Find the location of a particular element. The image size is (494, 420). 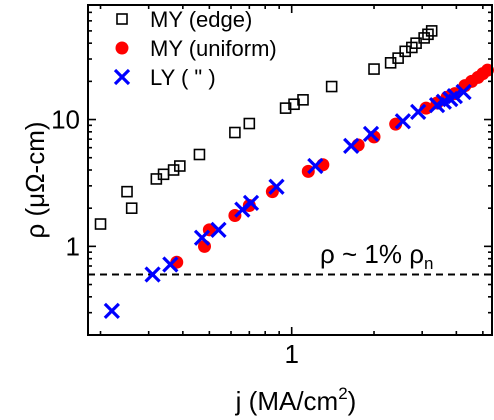

y-axis-title: ρ (μΩ-cm) is located at coordinates (35, 179).